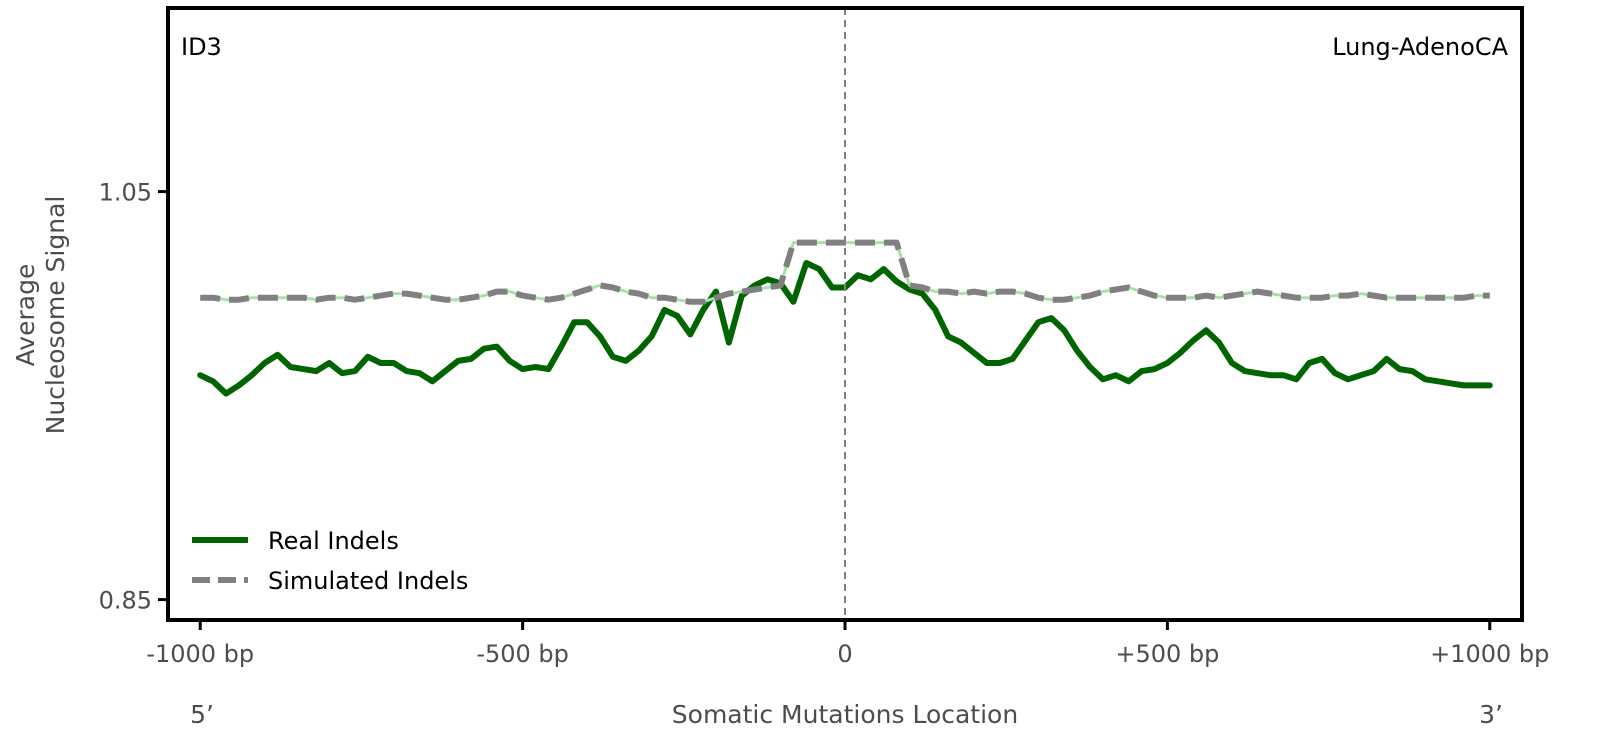 This screenshot has height=756, width=1603. What do you see at coordinates (522, 654) in the screenshot?
I see `x-tick-label: -500 bp` at bounding box center [522, 654].